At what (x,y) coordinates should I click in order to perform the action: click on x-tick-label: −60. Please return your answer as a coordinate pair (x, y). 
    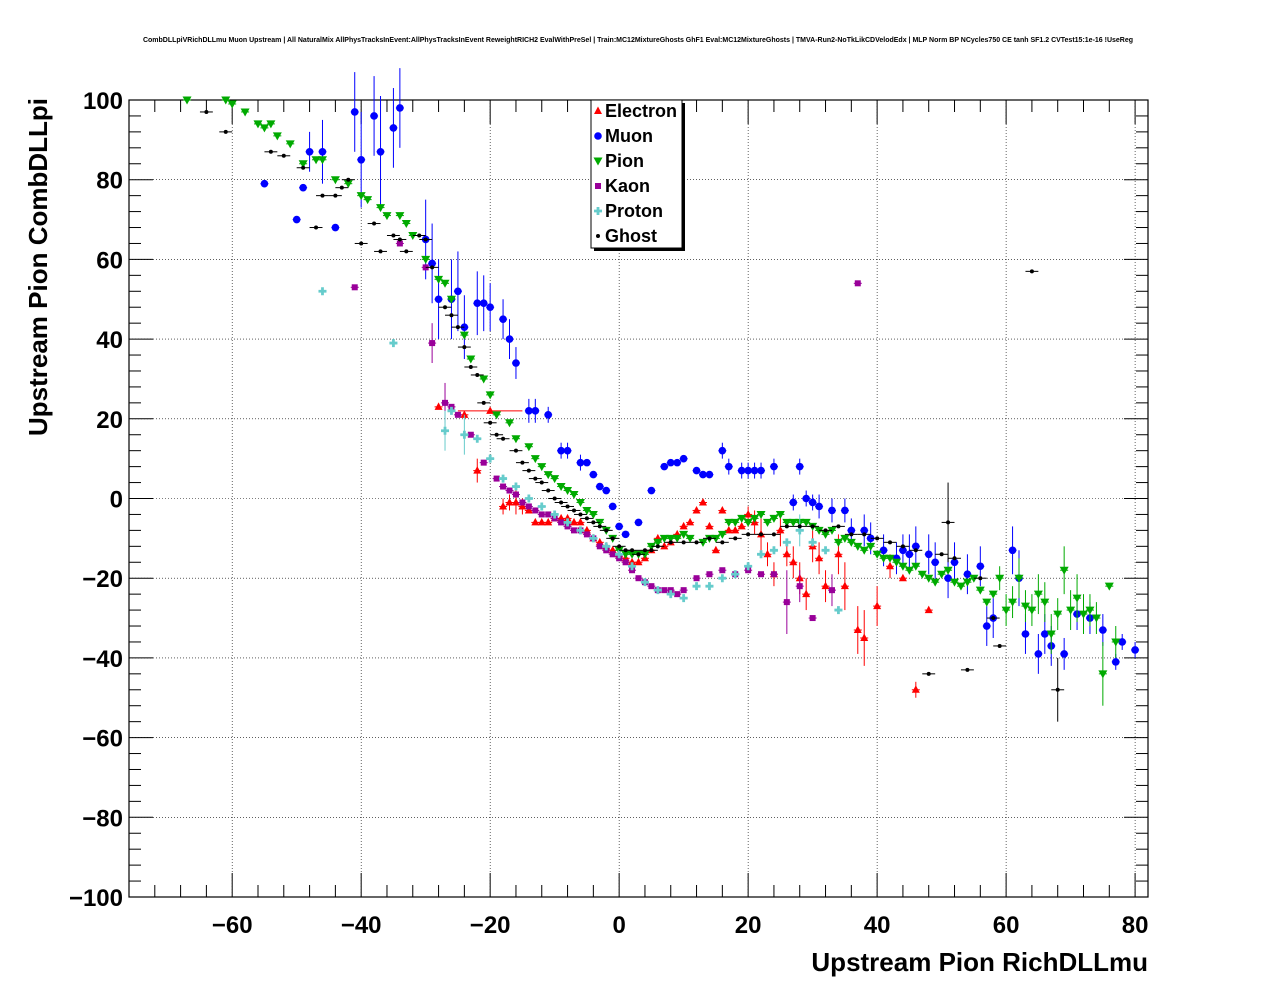
    Looking at the image, I should click on (232, 925).